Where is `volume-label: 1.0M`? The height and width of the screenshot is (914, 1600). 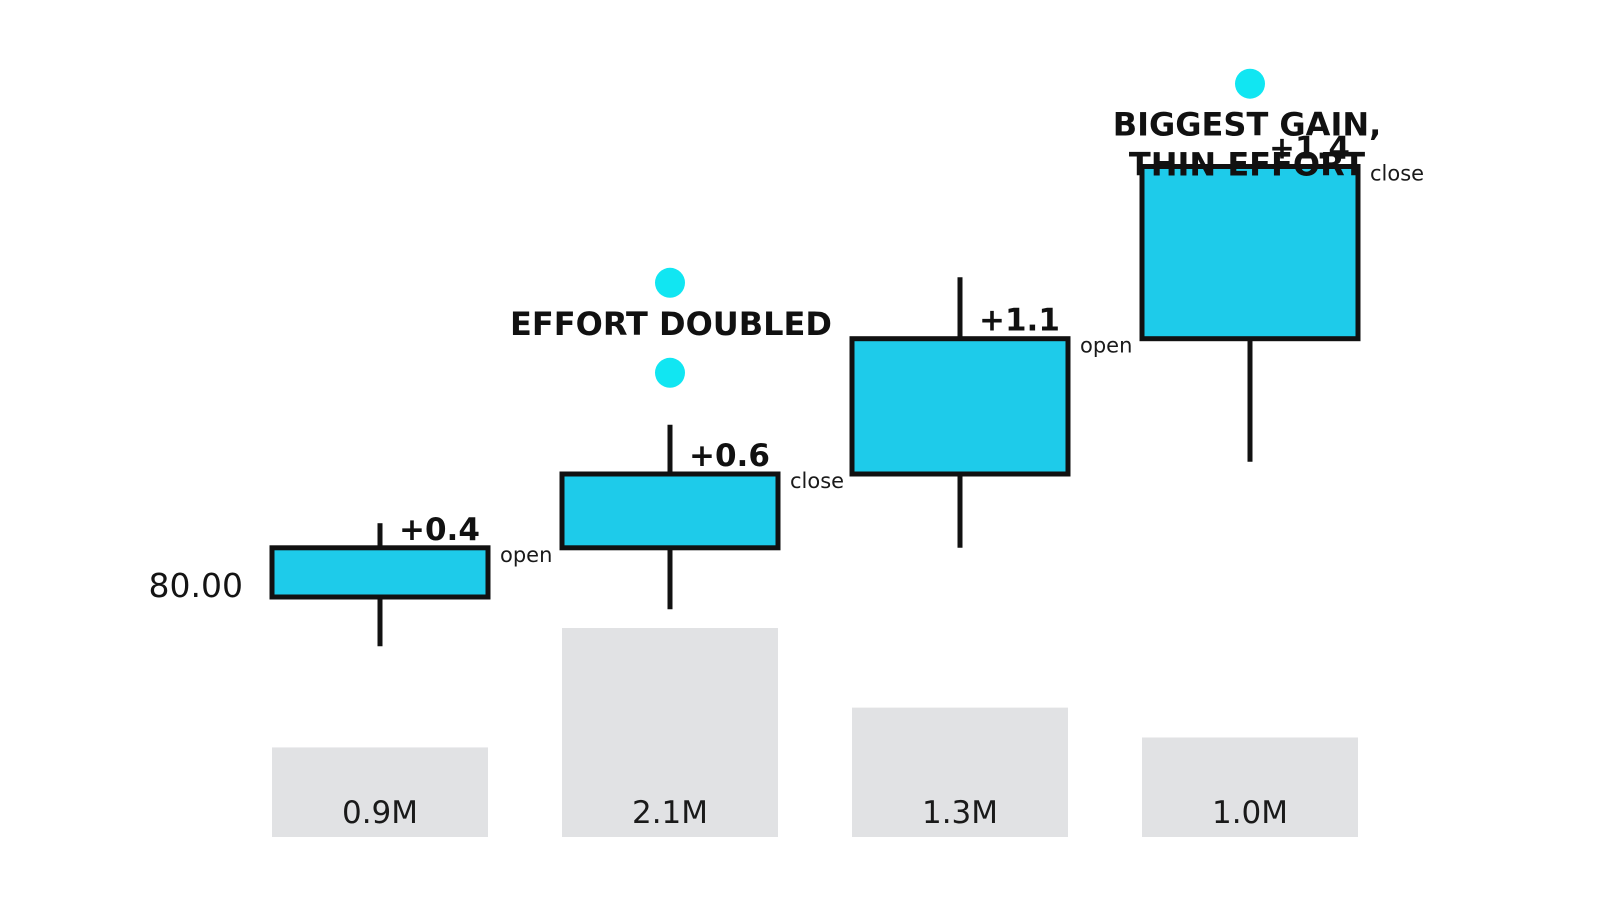
volume-label: 1.0M is located at coordinates (1250, 813).